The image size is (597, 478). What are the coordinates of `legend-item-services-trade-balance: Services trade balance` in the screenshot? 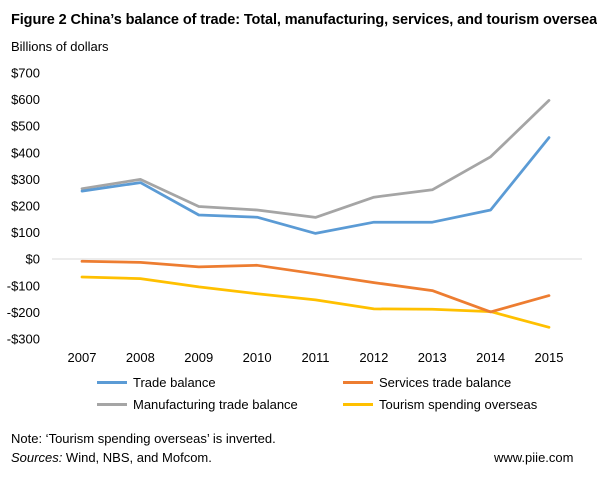 It's located at (427, 382).